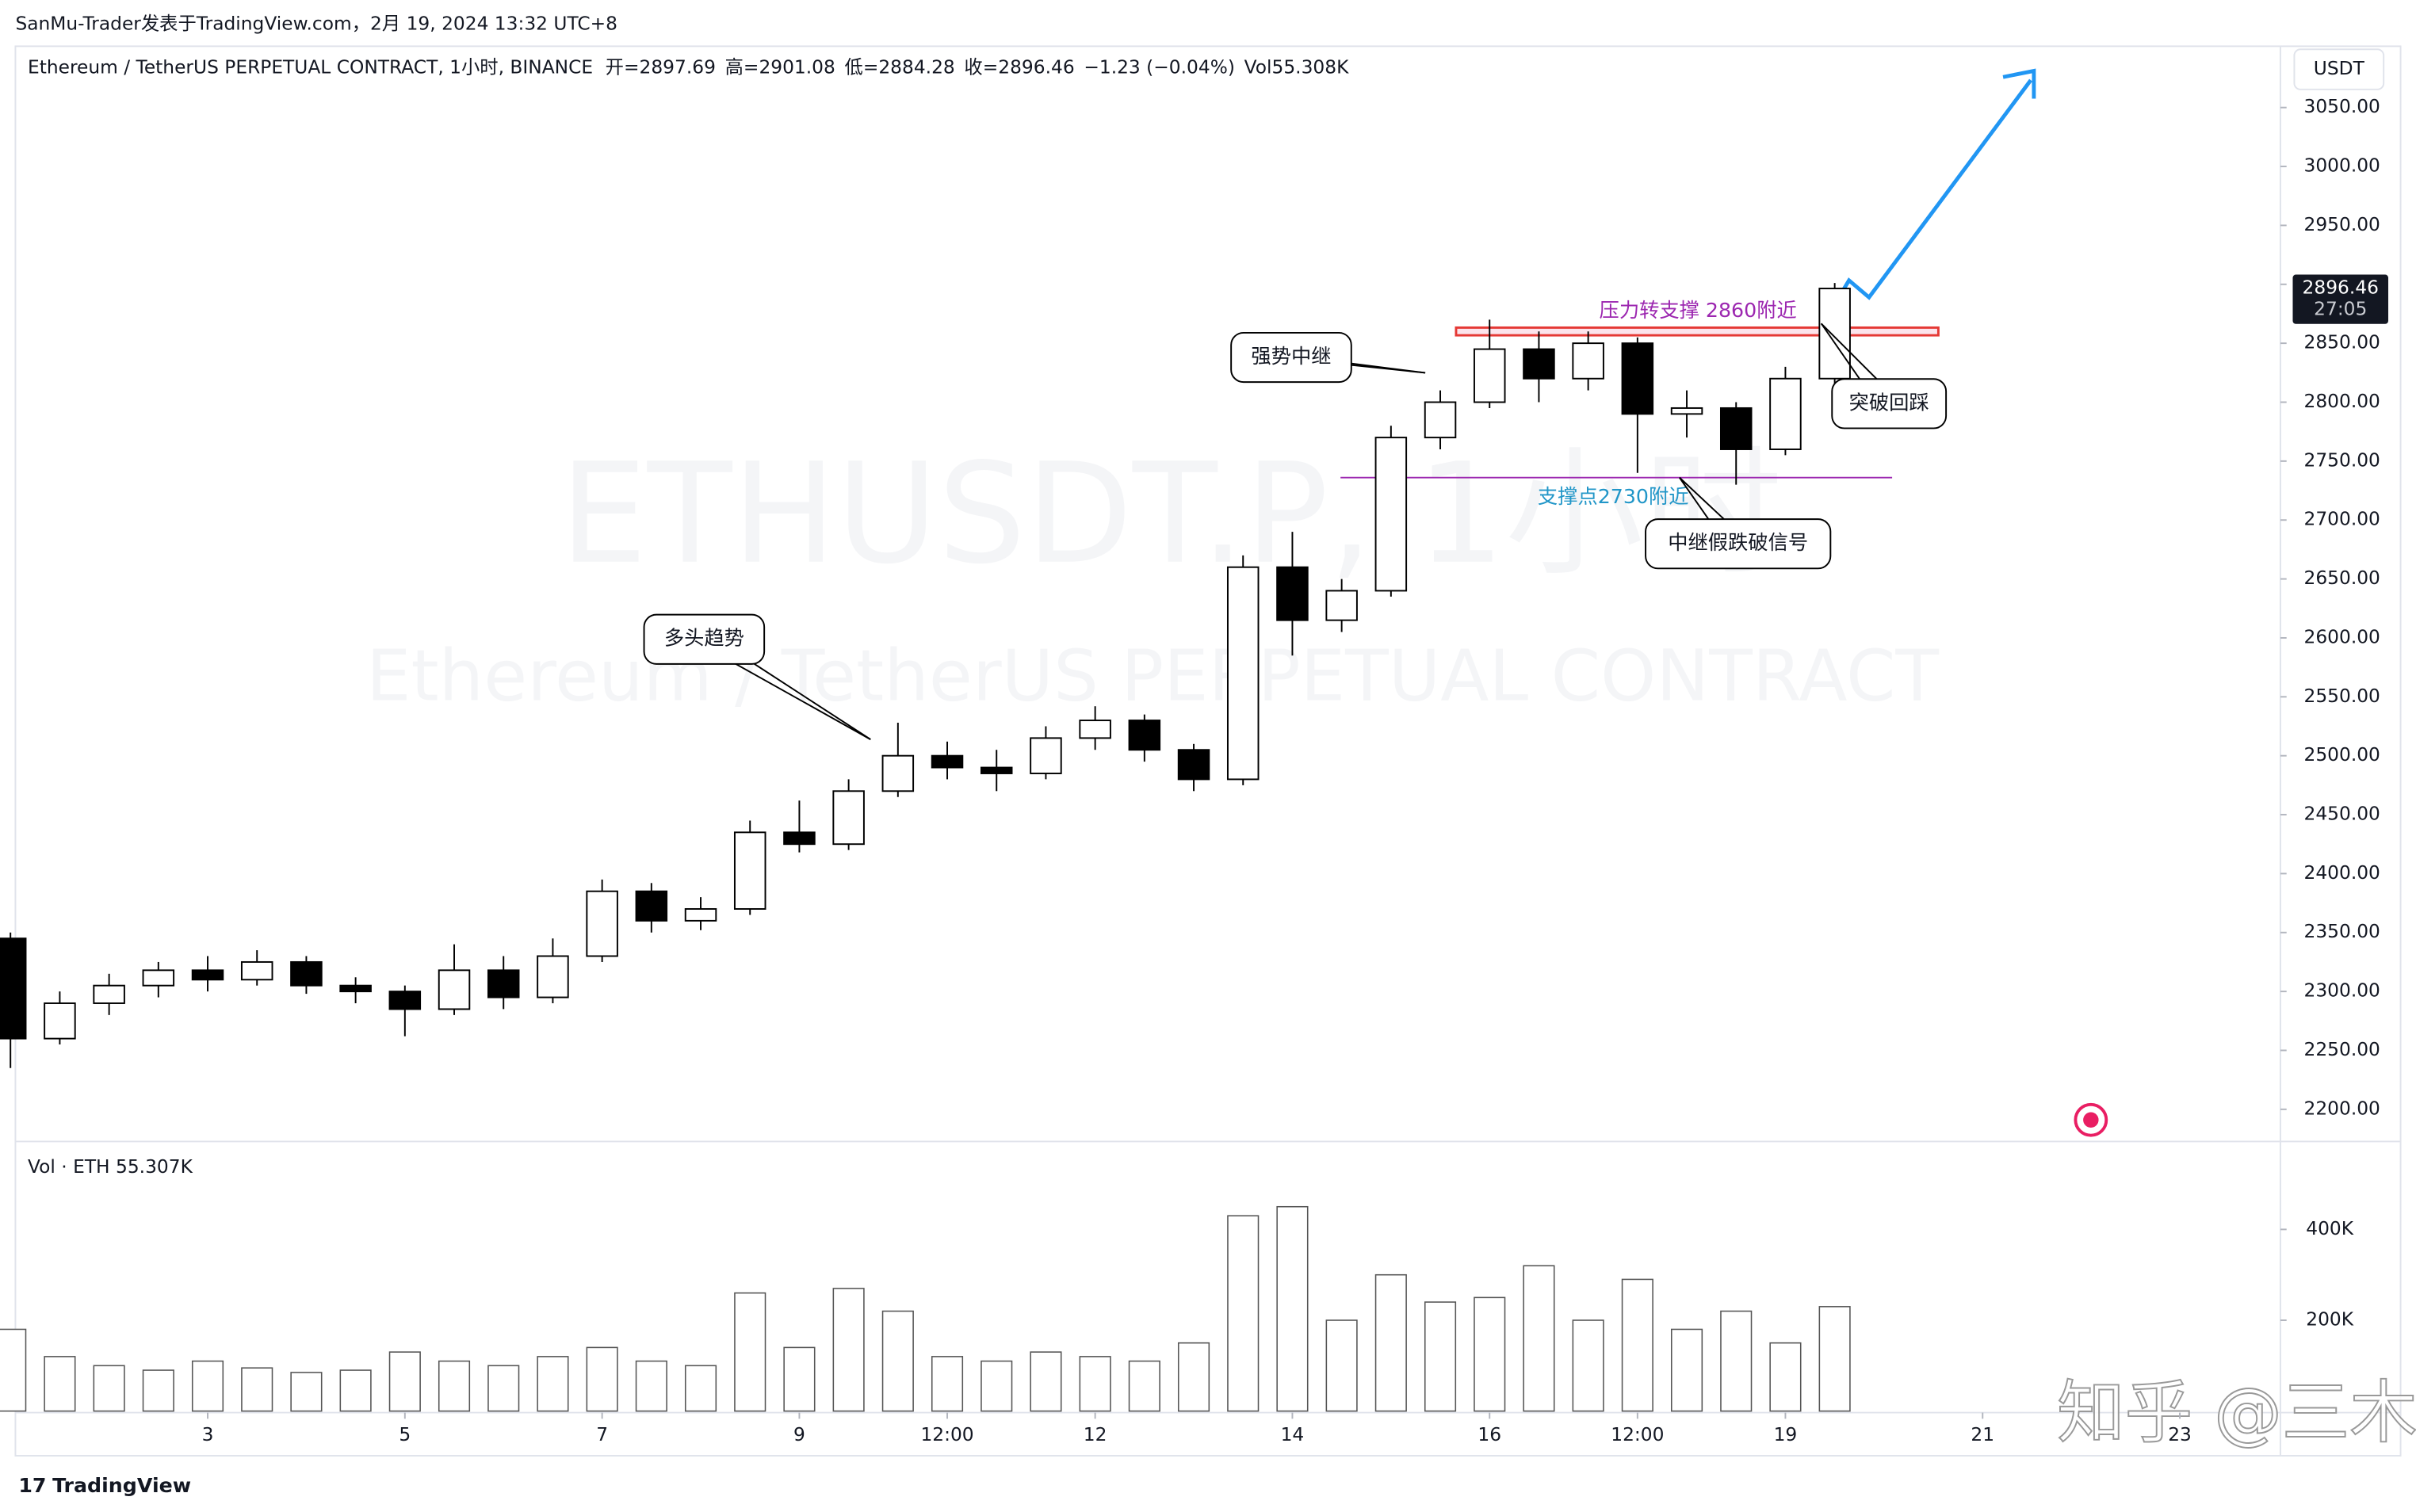 The image size is (2416, 1512). I want to click on forecast-arrow, so click(1930, 195).